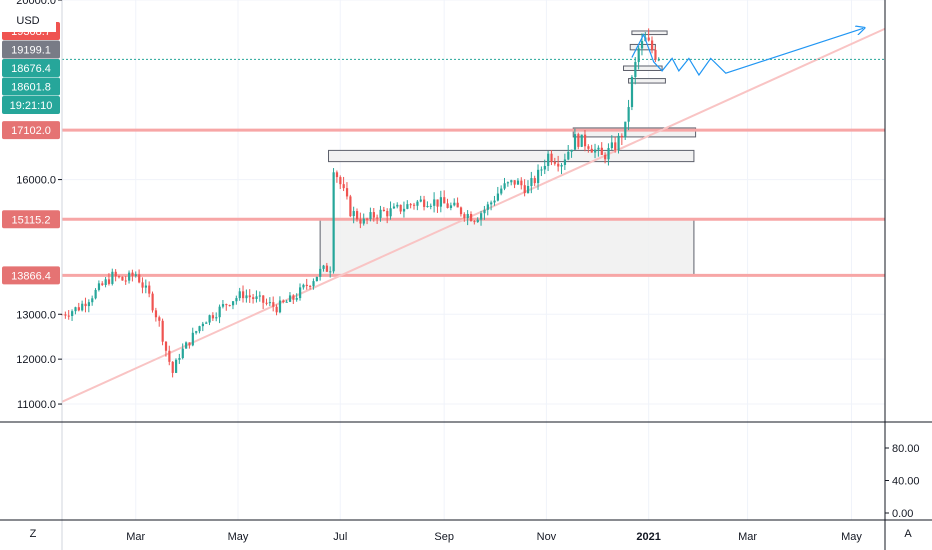 This screenshot has height=550, width=932. Describe the element at coordinates (36, 360) in the screenshot. I see `y-tick-label: 12000.0` at that location.